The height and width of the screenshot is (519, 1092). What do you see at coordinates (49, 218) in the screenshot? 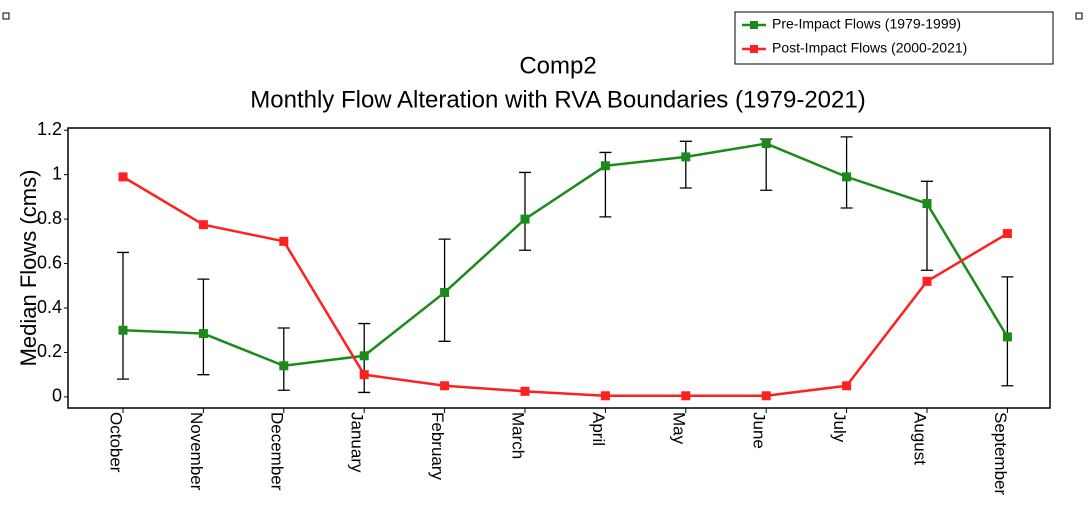
I see `y-tick-label: 0.8` at bounding box center [49, 218].